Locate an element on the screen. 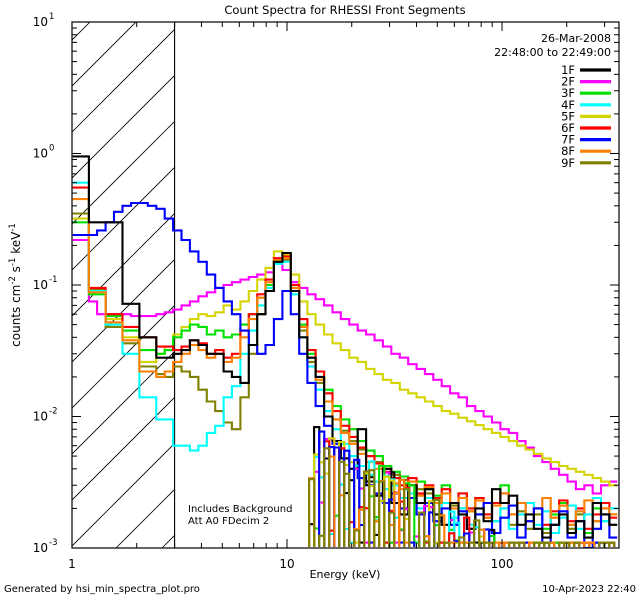  y-tick-exponent: -3 is located at coordinates (53, 543).